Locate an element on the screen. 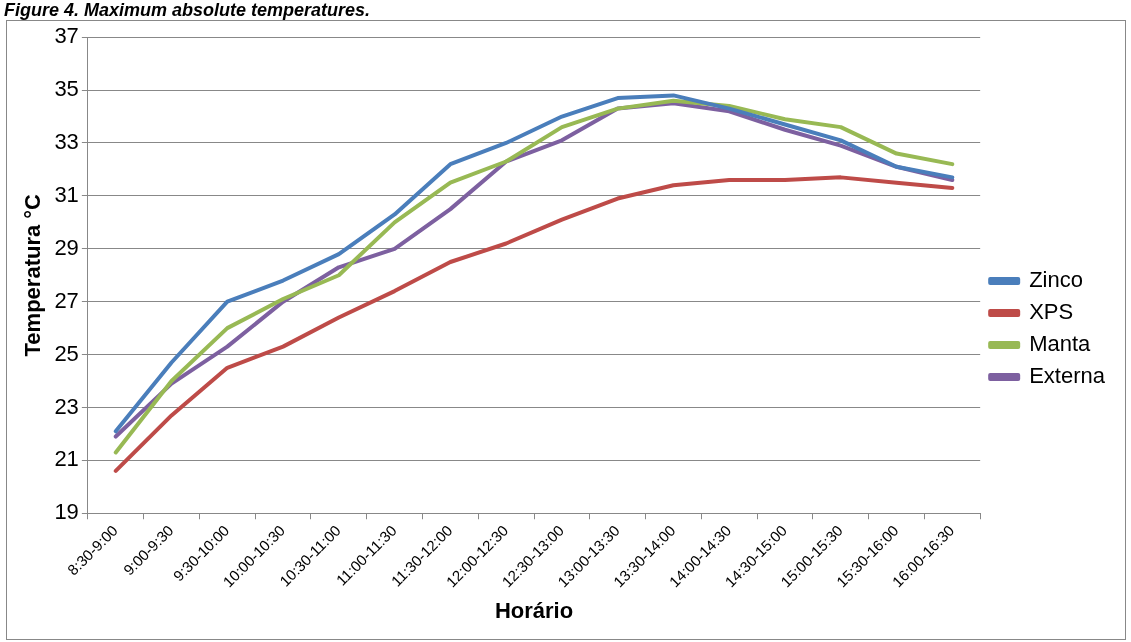  y-tick-label: 19 is located at coordinates (66, 512).